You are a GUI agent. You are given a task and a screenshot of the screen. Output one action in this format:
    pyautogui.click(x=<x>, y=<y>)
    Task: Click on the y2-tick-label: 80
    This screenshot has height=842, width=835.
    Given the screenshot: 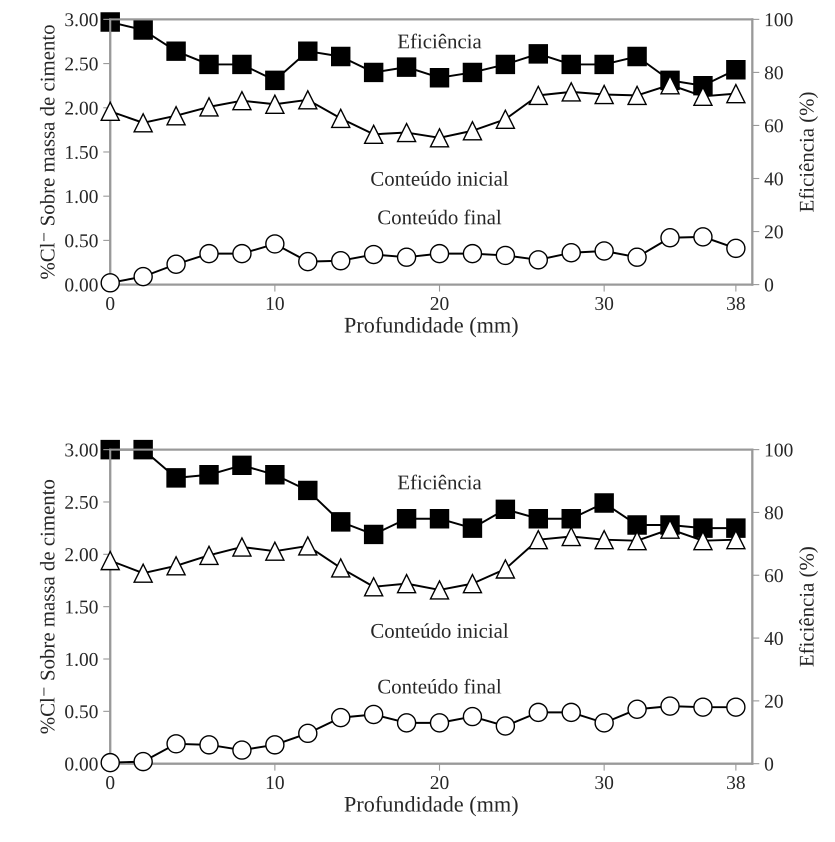 What is the action you would take?
    pyautogui.click(x=773, y=513)
    